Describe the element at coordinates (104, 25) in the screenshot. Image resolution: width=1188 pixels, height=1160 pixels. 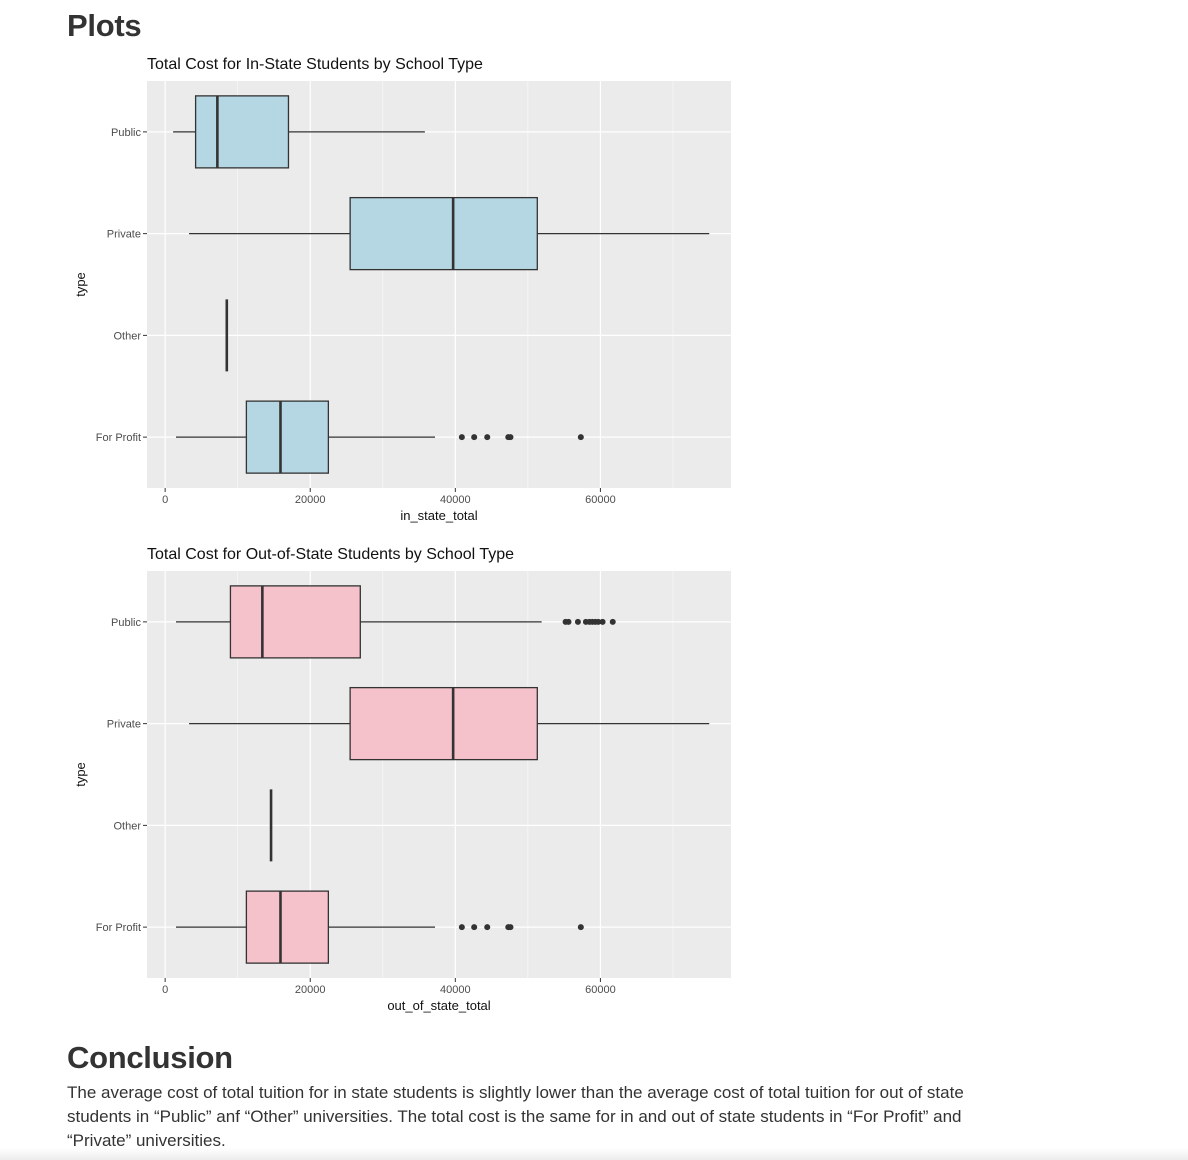
I see `plots-heading: Plots` at that location.